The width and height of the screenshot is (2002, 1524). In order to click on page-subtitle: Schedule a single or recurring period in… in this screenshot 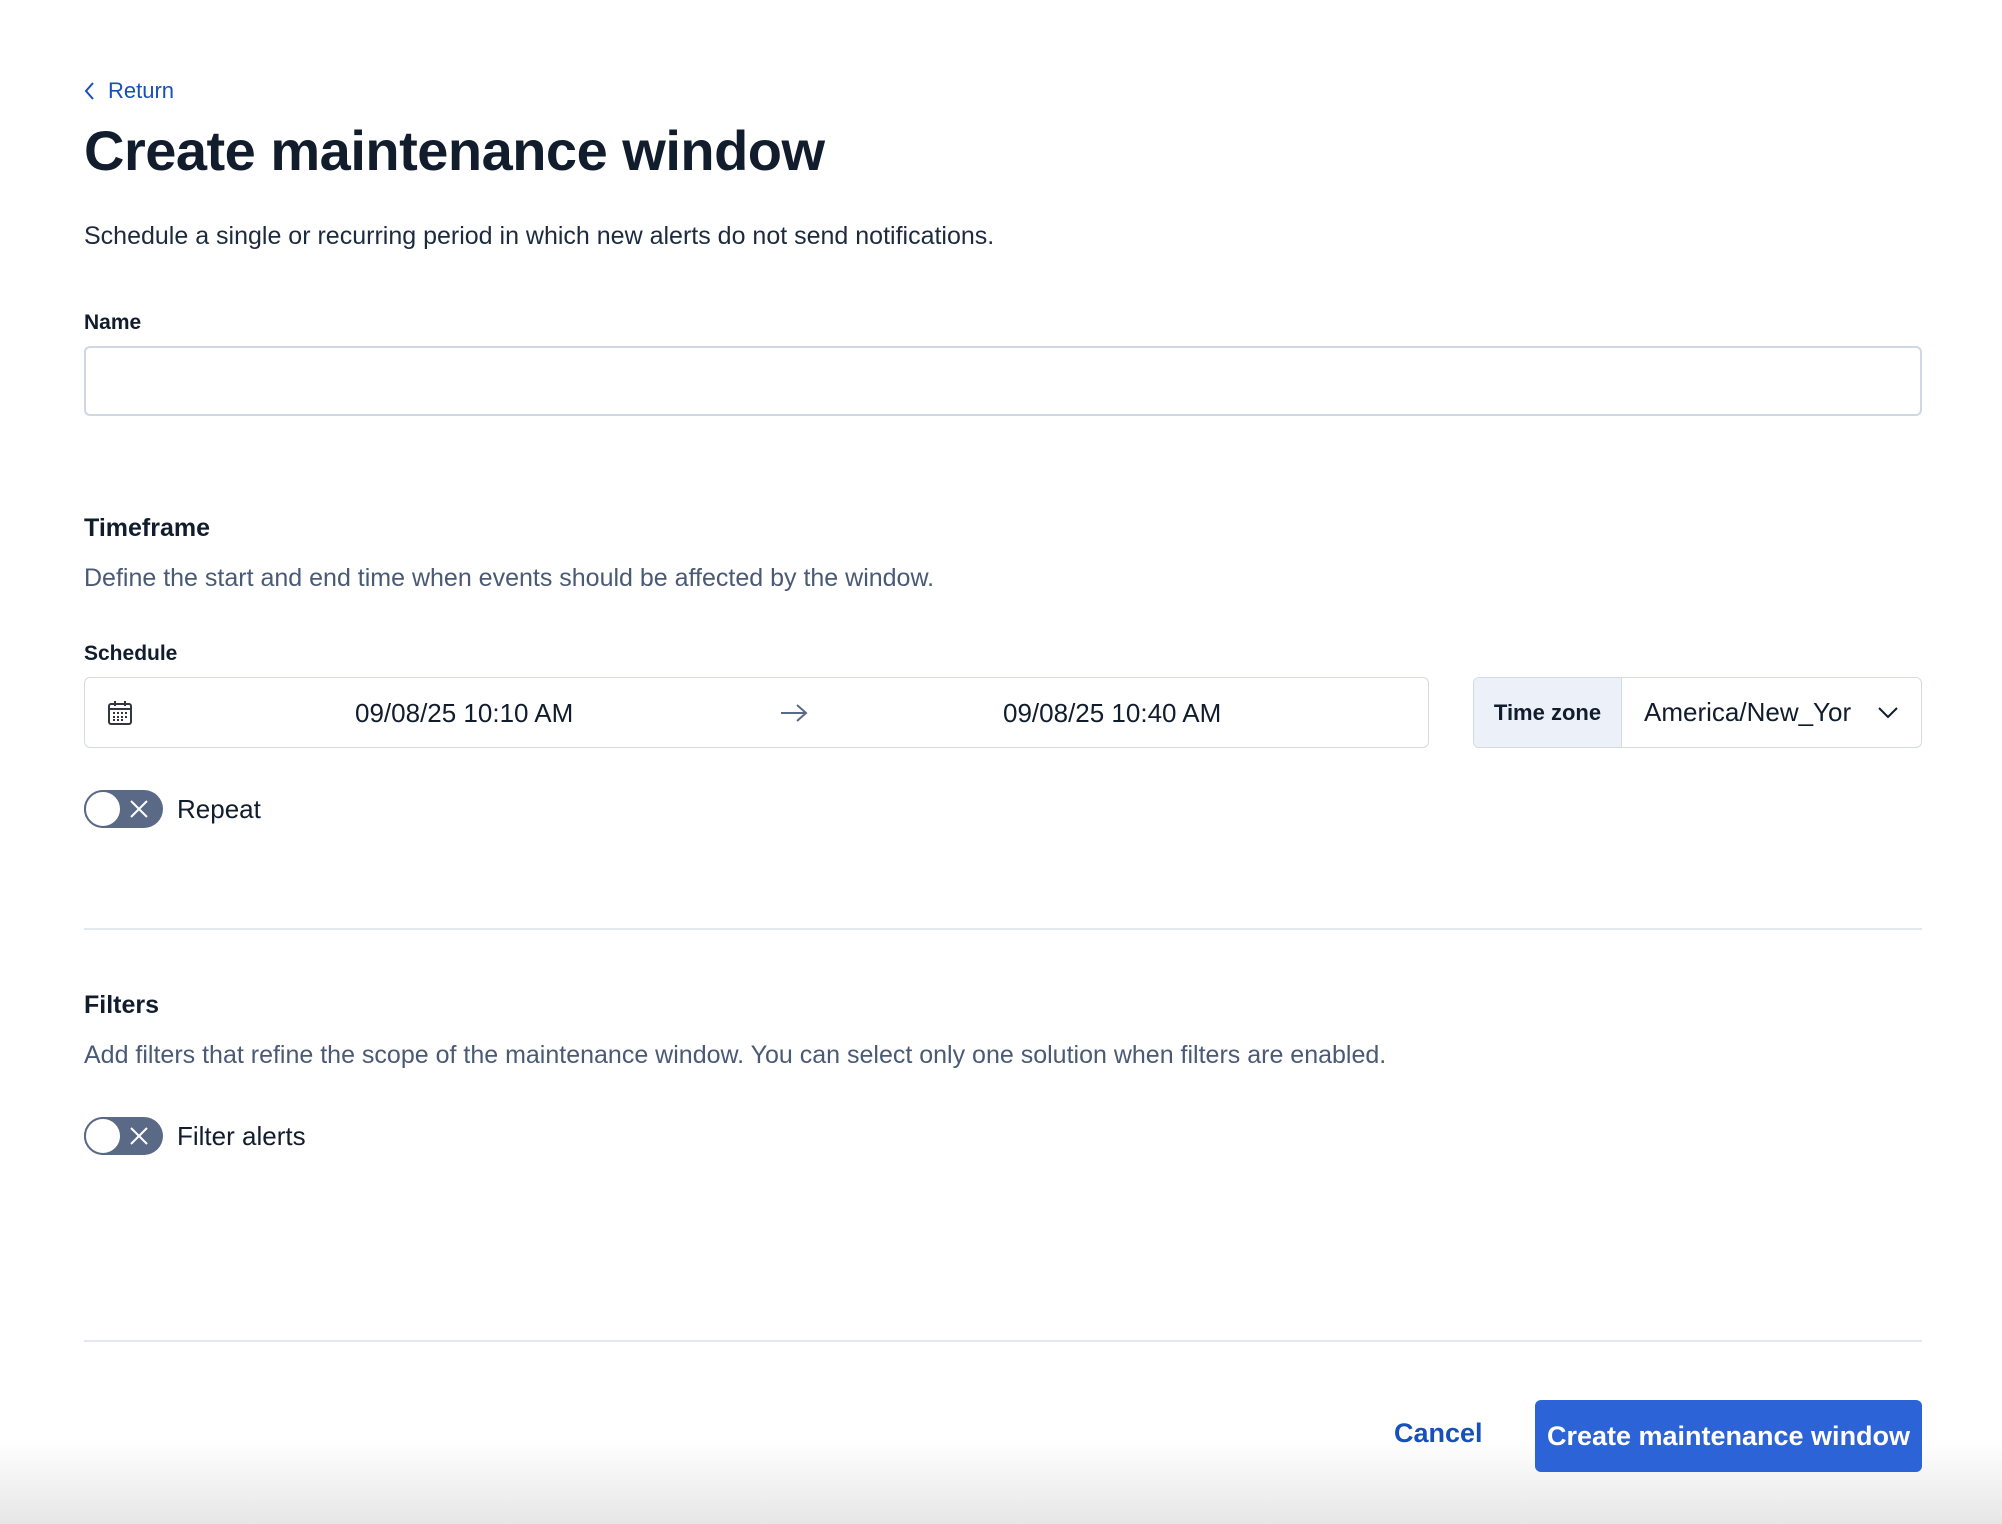, I will do `click(539, 236)`.